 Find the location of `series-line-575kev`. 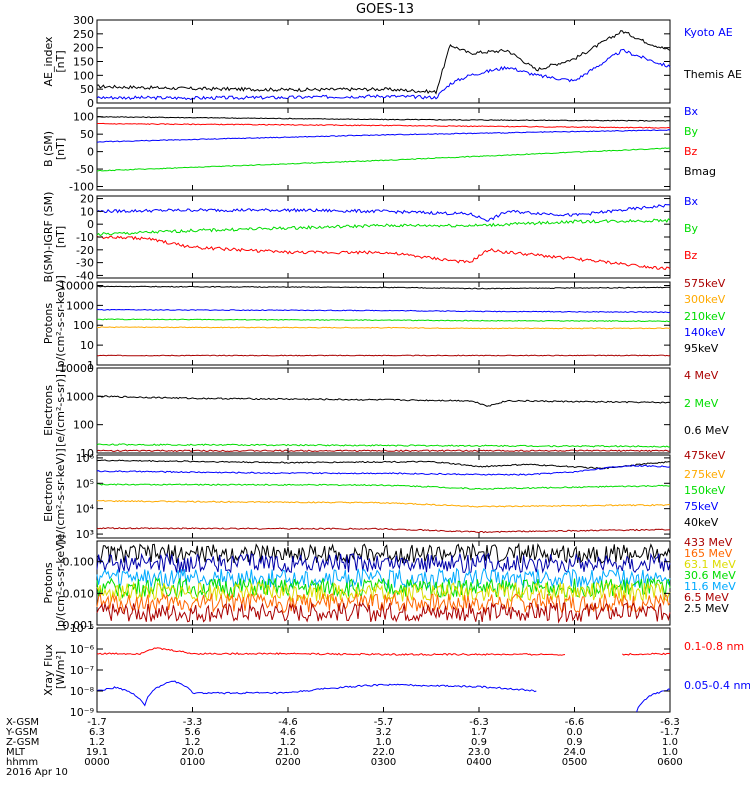

series-line-575kev is located at coordinates (383, 355).